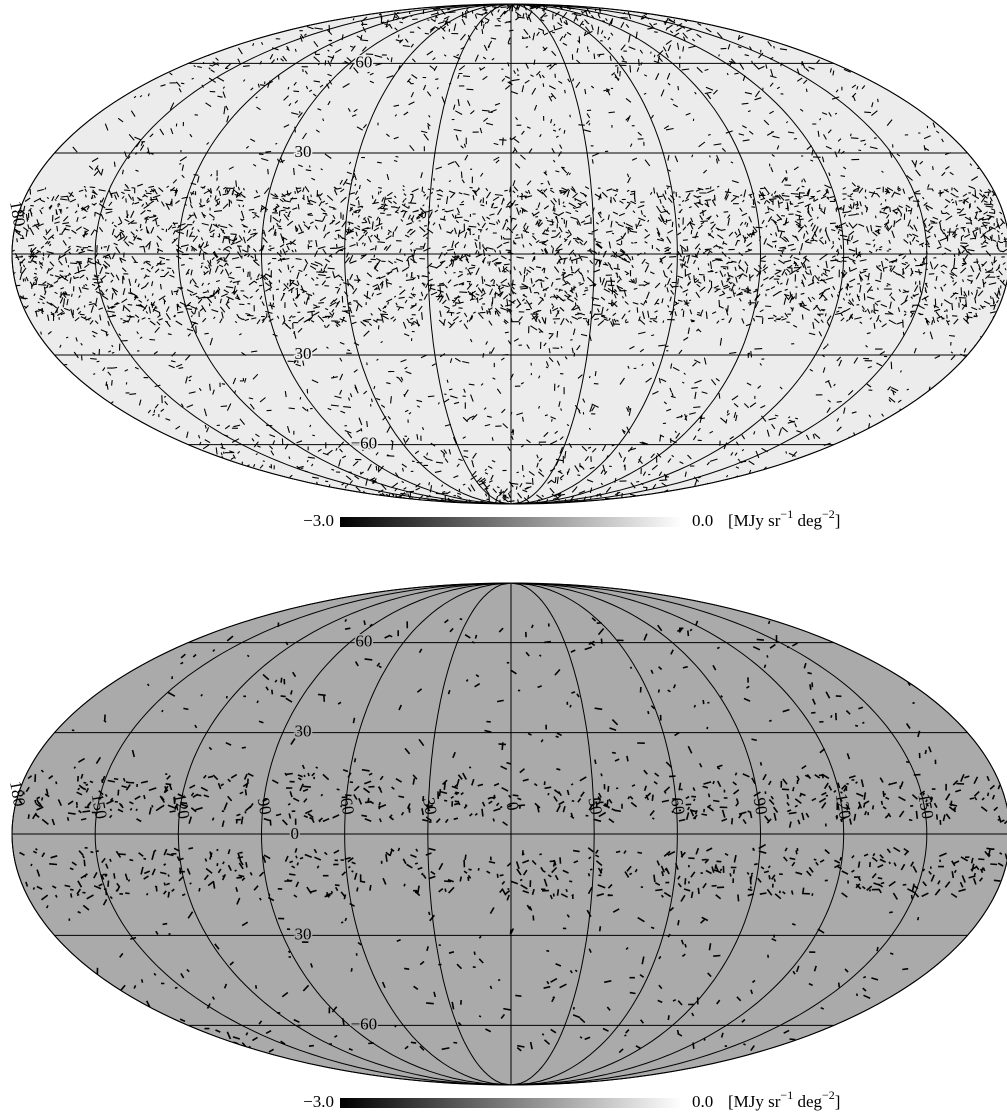 The width and height of the screenshot is (1007, 1117). I want to click on lat-label: 0, so click(295, 833).